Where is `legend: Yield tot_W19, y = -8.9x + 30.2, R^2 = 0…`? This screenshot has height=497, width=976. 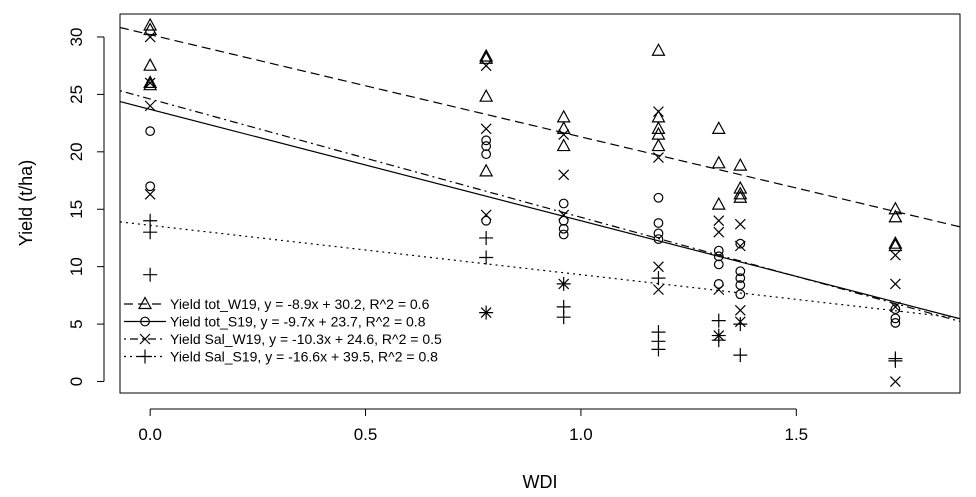
legend: Yield tot_W19, y = -8.9x + 30.2, R^2 = 0… is located at coordinates (283, 330).